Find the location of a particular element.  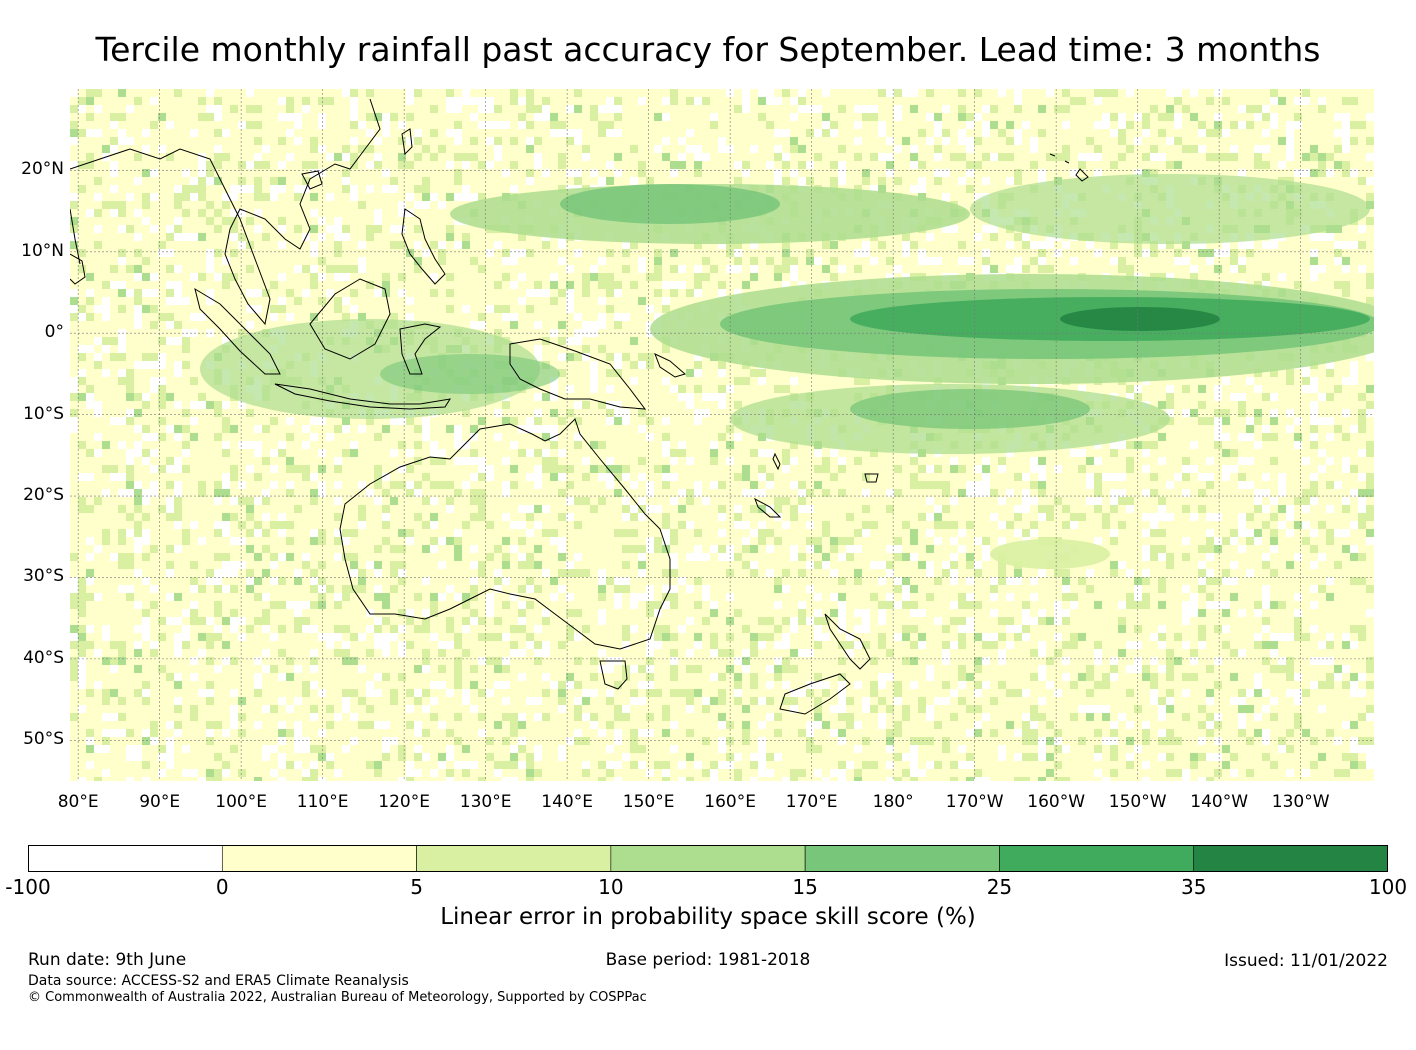

run-date: Run date: 9th June is located at coordinates (107, 960).